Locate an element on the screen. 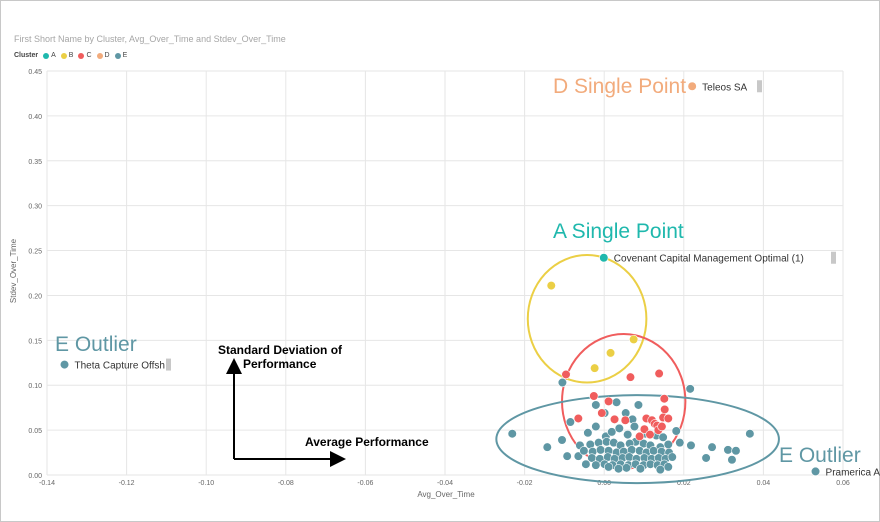  x-tick-label: -0.10 is located at coordinates (206, 483).